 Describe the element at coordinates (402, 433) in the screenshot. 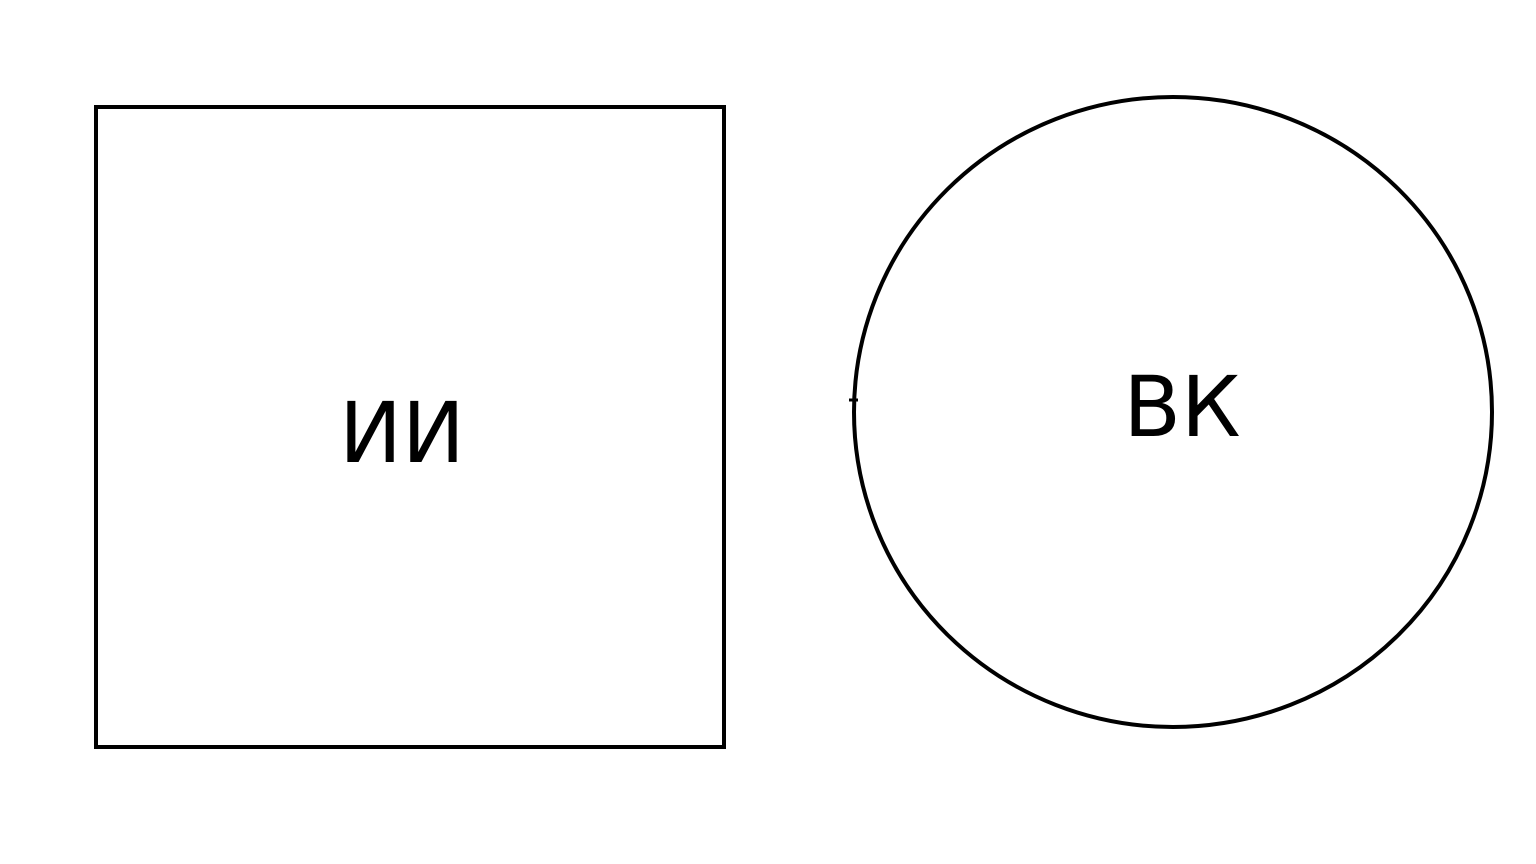

I see `square-label: ИИ` at that location.